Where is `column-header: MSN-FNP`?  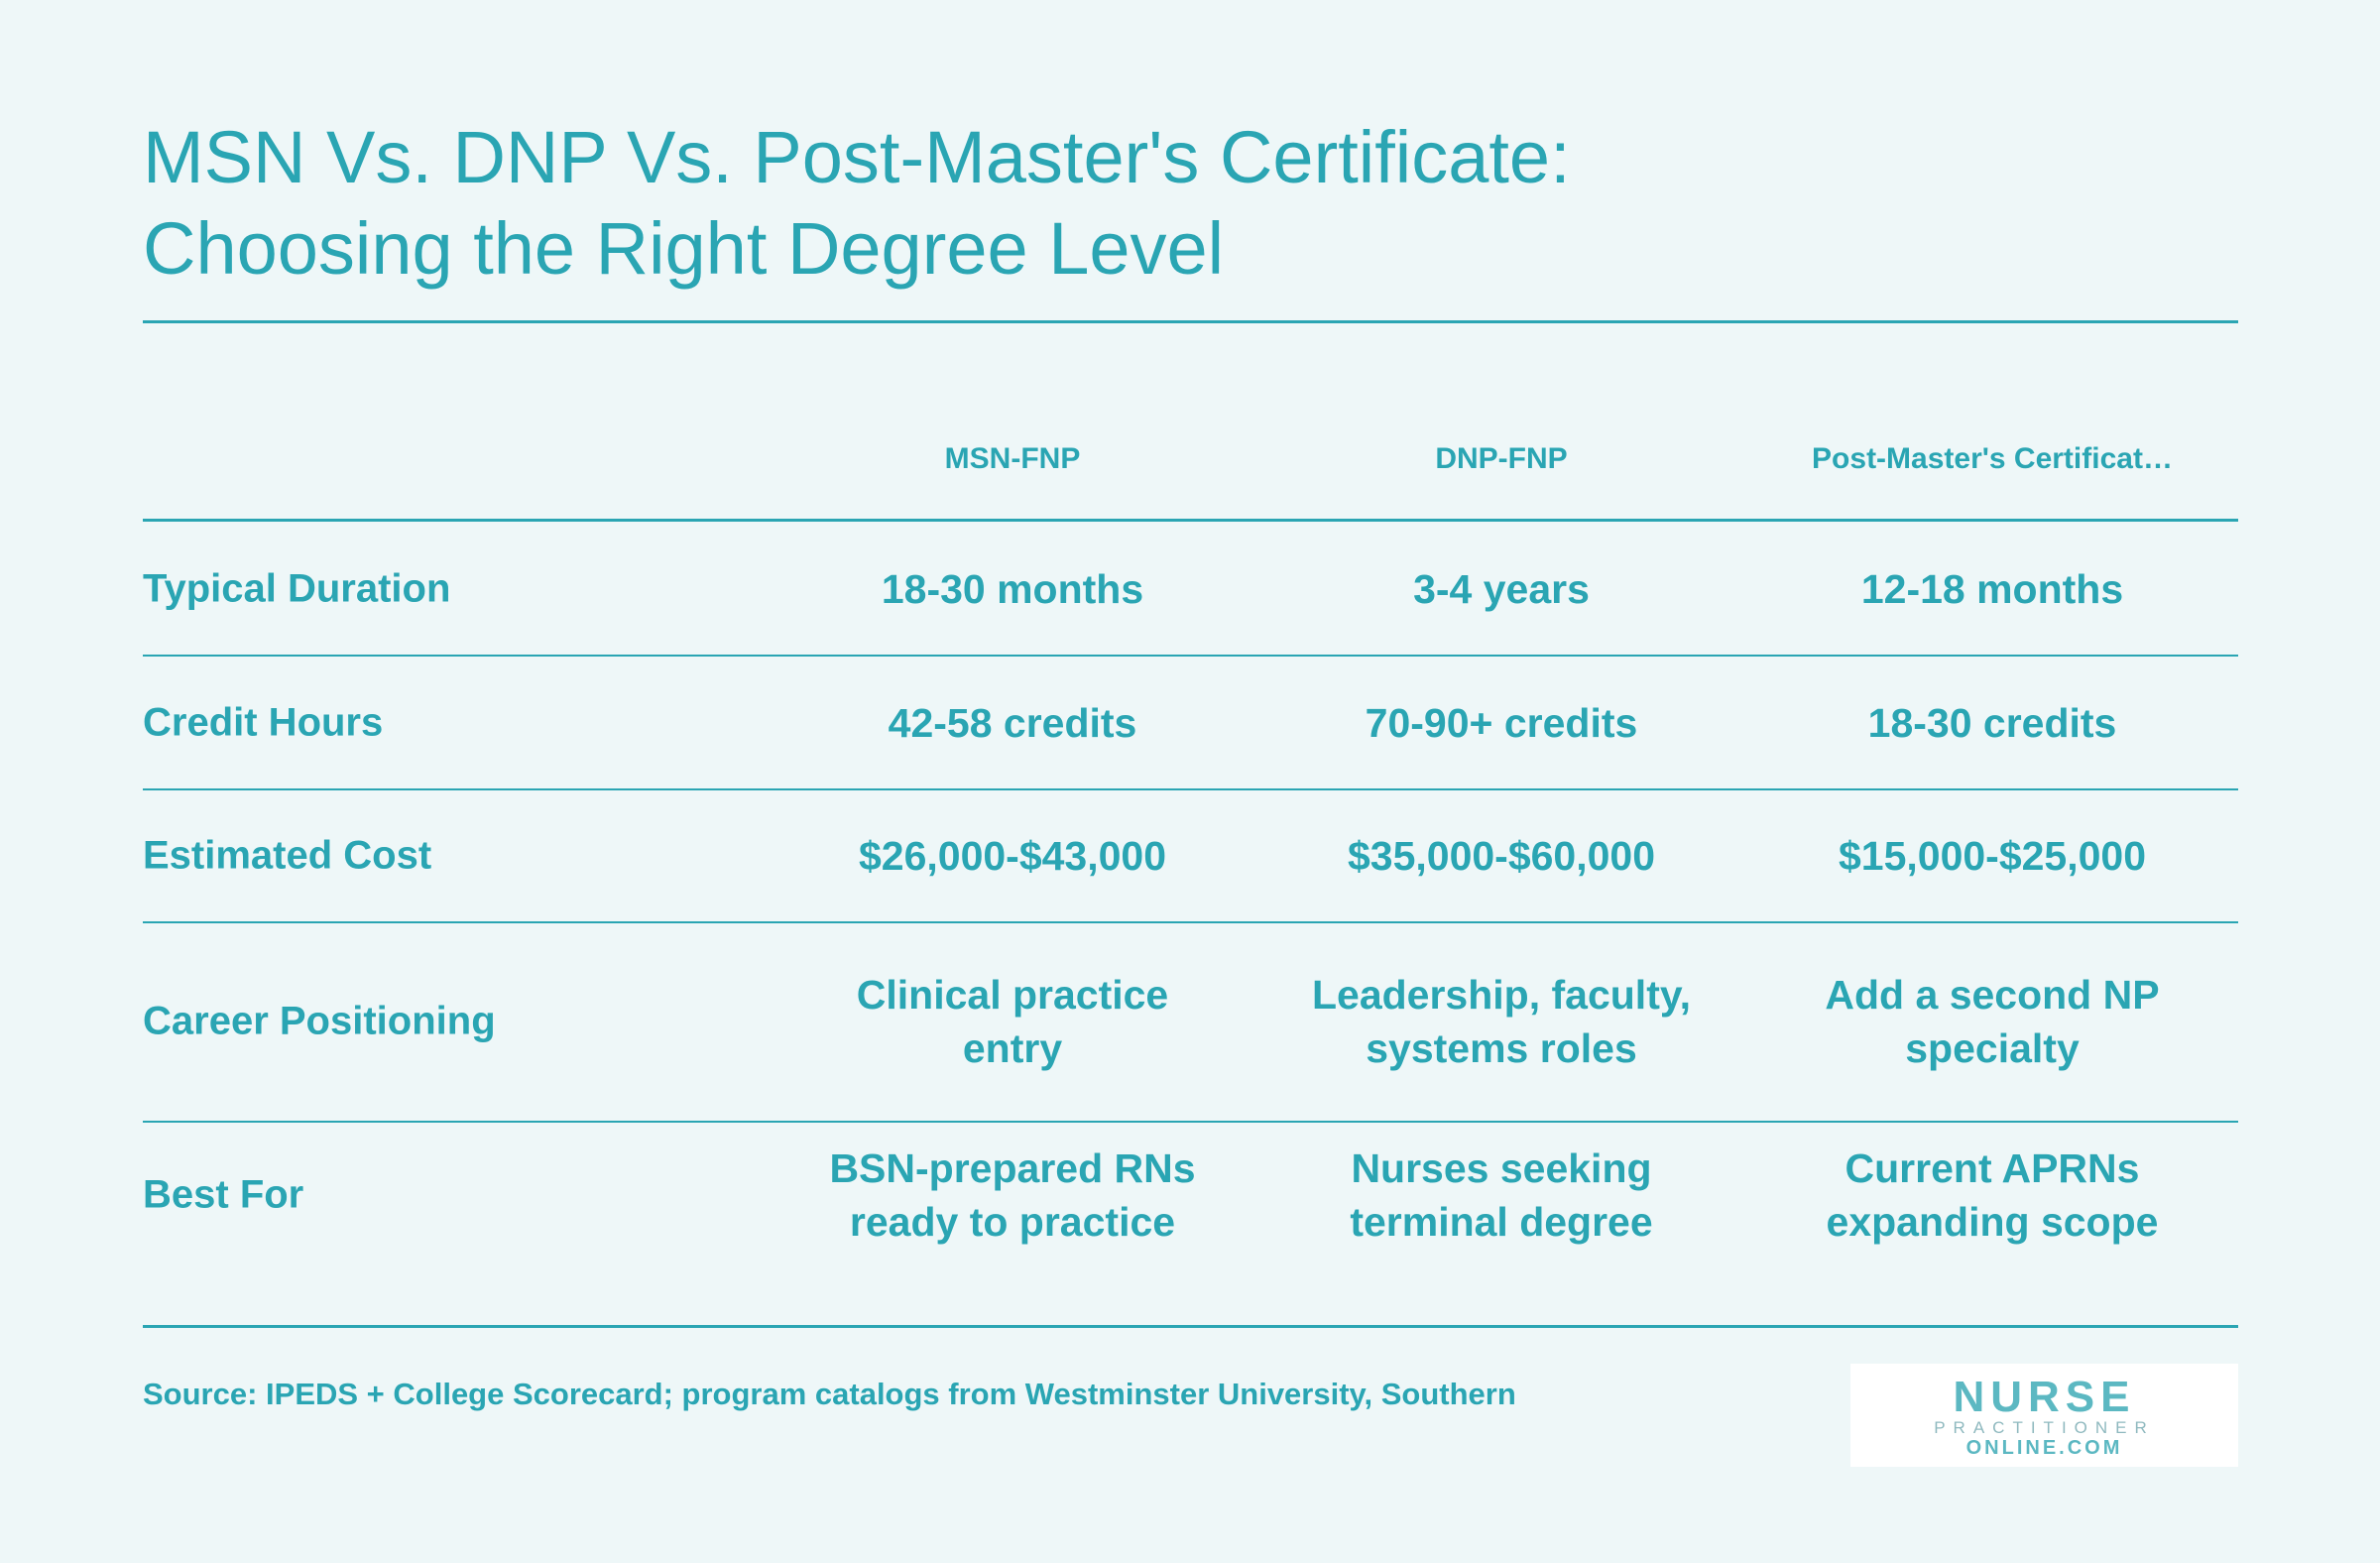
column-header: MSN-FNP is located at coordinates (1012, 458).